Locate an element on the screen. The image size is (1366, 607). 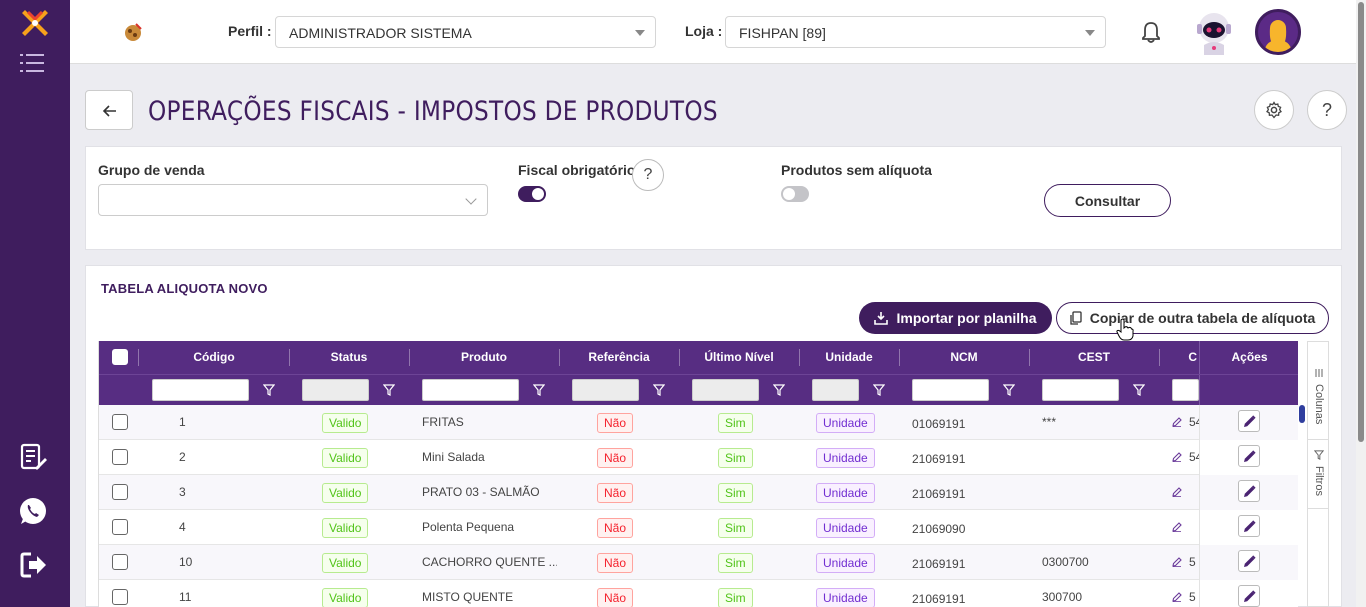
notification-bell-icon is located at coordinates (1151, 32).